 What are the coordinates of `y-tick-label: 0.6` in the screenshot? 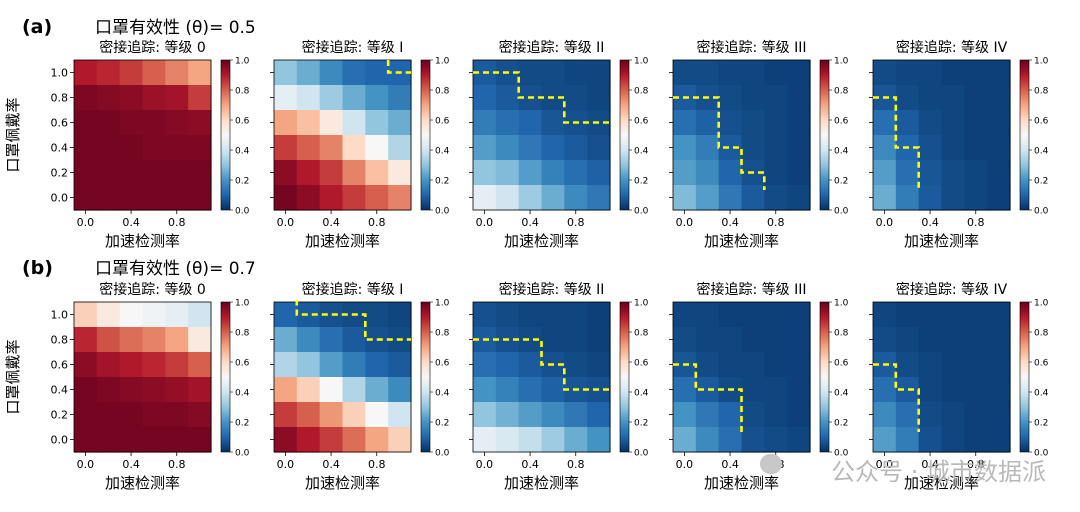 It's located at (60, 365).